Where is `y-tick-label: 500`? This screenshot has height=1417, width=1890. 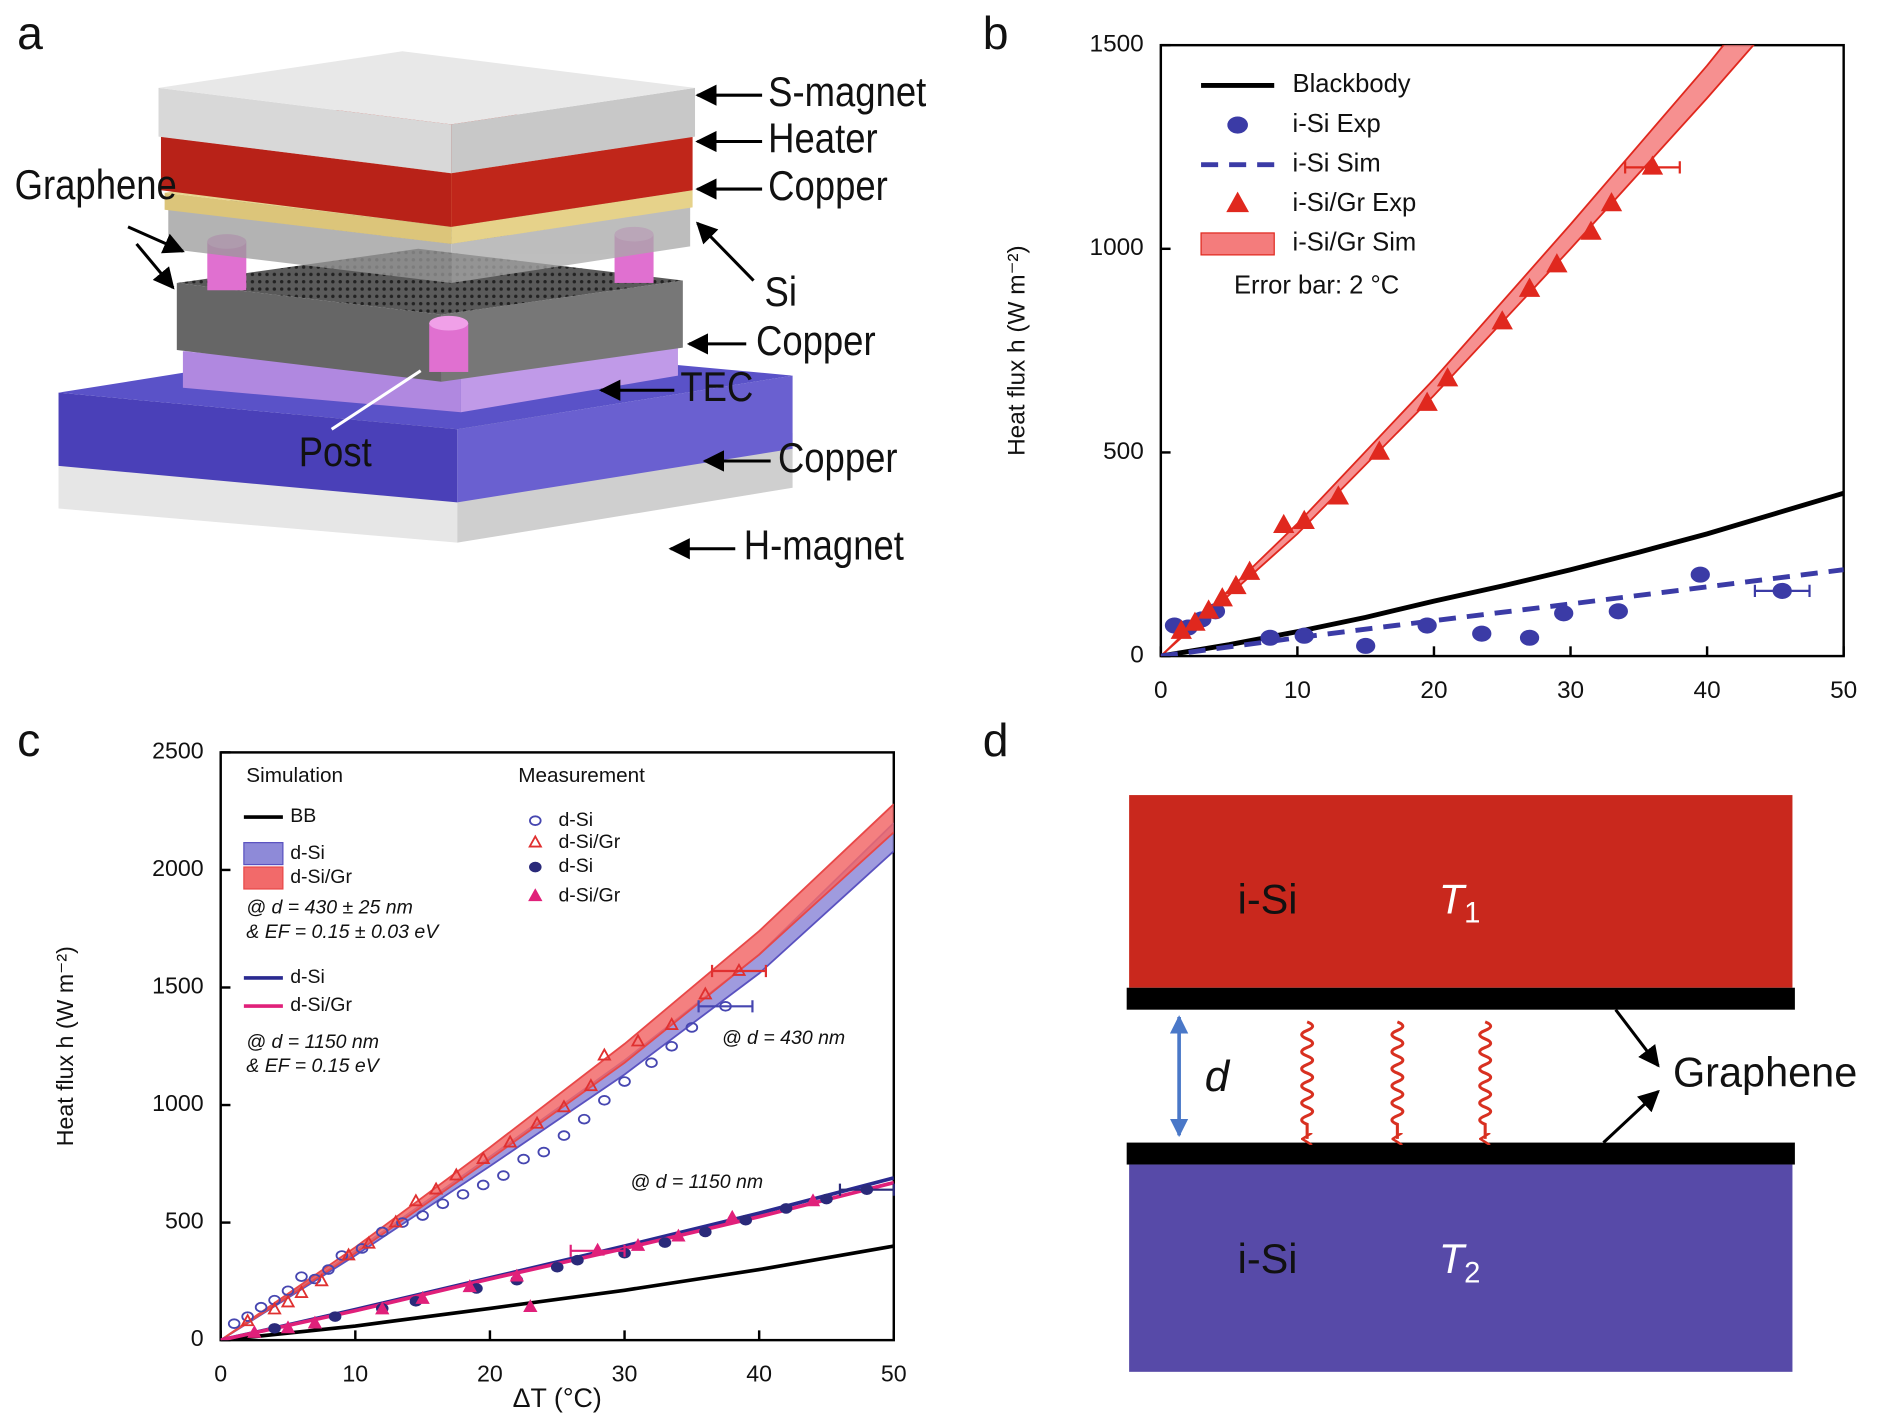
y-tick-label: 500 is located at coordinates (1123, 451).